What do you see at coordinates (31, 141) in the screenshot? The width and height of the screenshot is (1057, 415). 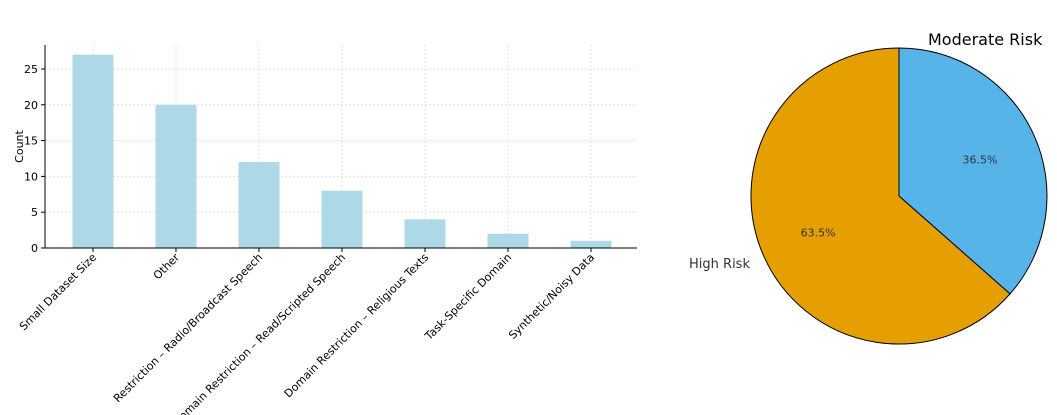 I see `y-tick-label: 15` at bounding box center [31, 141].